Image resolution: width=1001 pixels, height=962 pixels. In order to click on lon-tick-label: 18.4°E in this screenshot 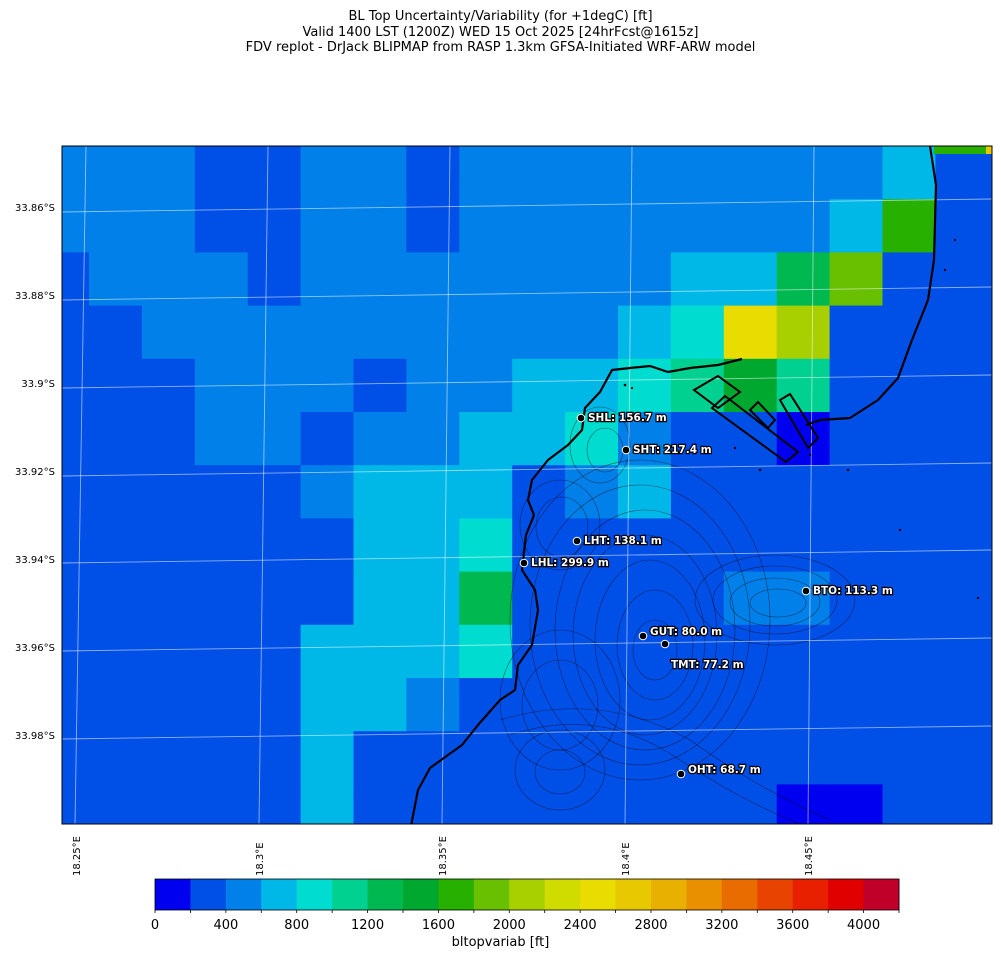, I will do `click(626, 859)`.